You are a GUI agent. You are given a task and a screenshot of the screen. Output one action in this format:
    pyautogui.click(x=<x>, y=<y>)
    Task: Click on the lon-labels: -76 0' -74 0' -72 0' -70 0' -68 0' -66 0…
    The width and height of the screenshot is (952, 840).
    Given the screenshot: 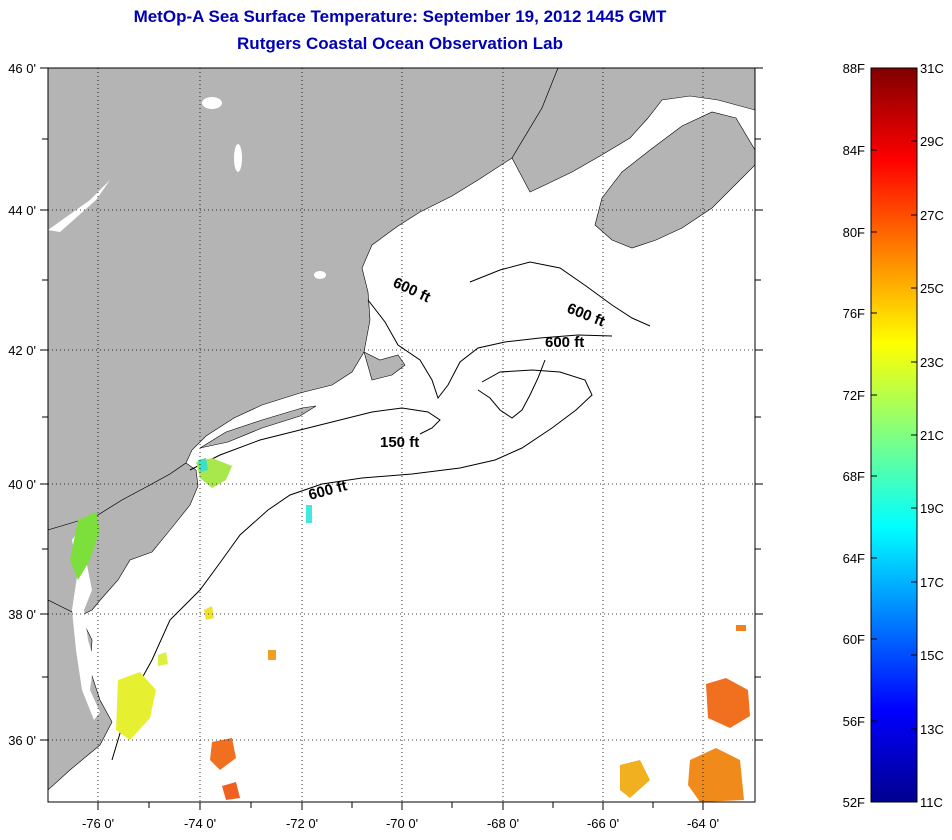 What is the action you would take?
    pyautogui.click(x=400, y=823)
    